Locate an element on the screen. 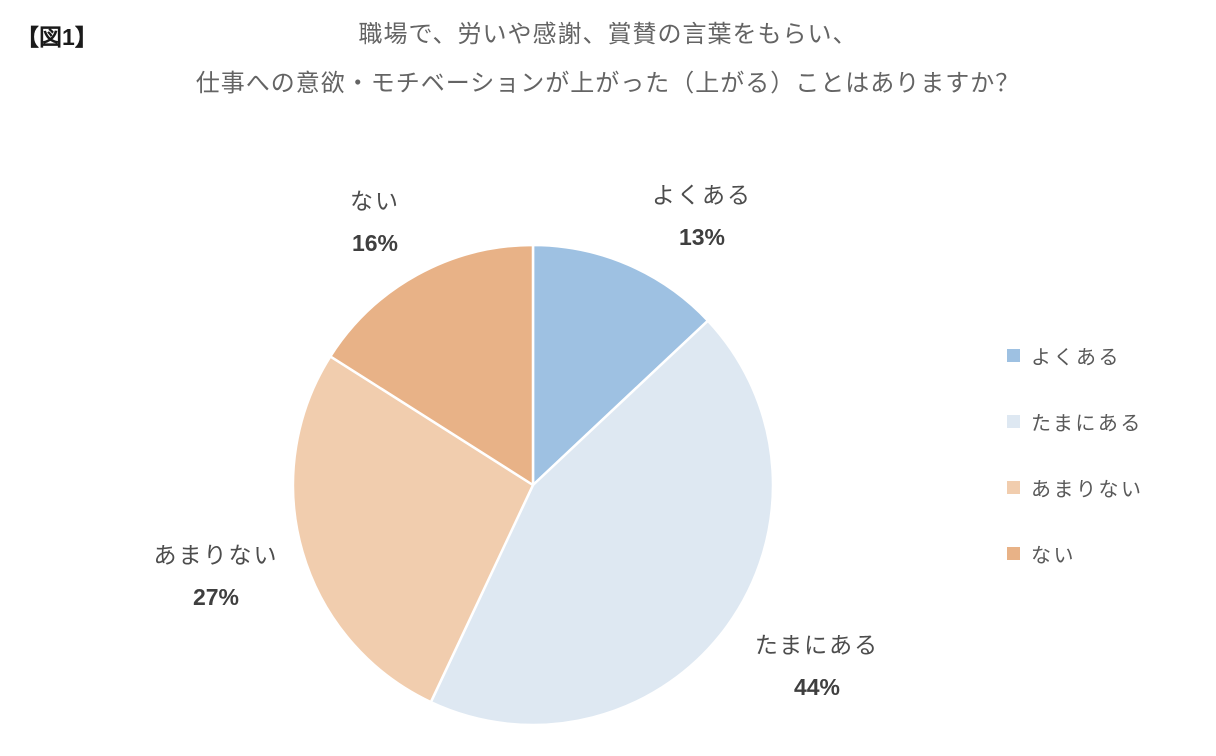 This screenshot has width=1216, height=756. legend-item-0: よくある is located at coordinates (1075, 355).